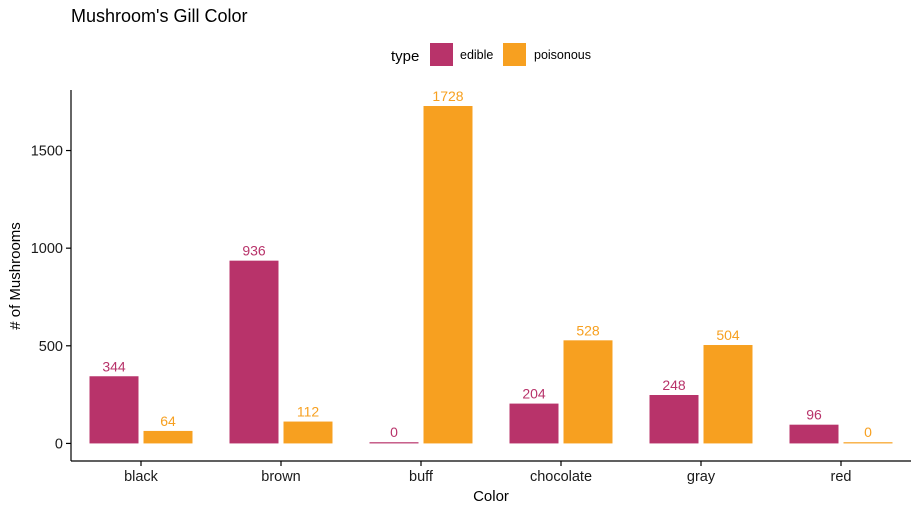 The height and width of the screenshot is (513, 920). What do you see at coordinates (47, 152) in the screenshot?
I see `y-tick-label-1500: 1500` at bounding box center [47, 152].